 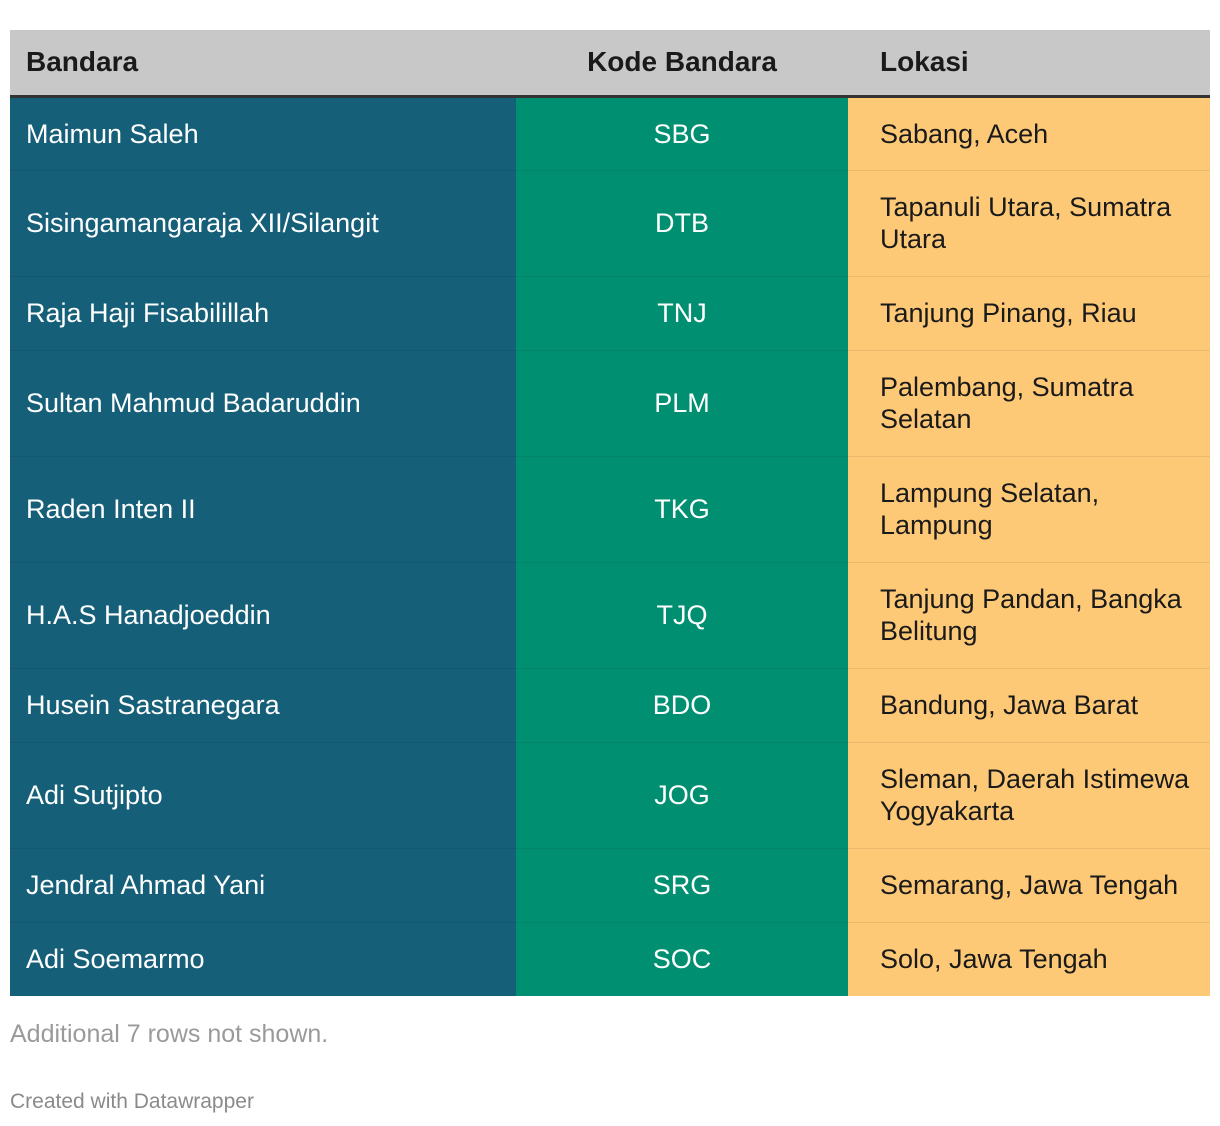 What do you see at coordinates (682, 795) in the screenshot?
I see `airport-code-cell: JOG` at bounding box center [682, 795].